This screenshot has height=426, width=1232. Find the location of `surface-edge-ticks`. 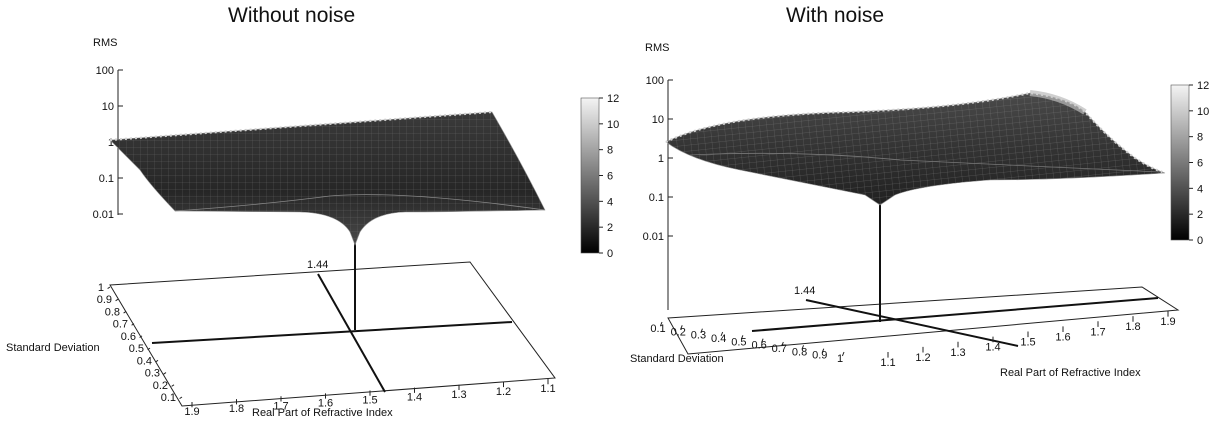

surface-edge-ticks is located at coordinates (301, 126).